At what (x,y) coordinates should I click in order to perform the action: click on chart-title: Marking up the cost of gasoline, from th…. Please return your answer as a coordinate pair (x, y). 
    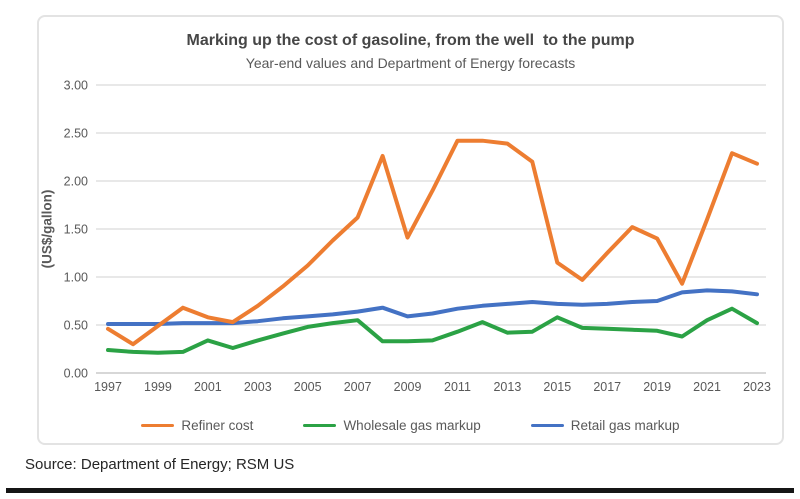
    Looking at the image, I should click on (410, 40).